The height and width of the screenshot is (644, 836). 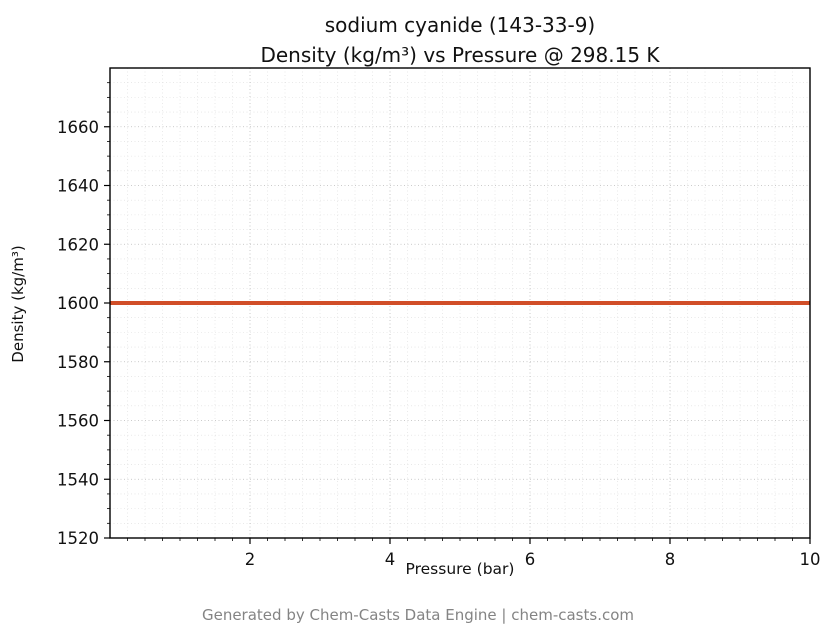 I want to click on y-tick-label: 1520, so click(x=78, y=538).